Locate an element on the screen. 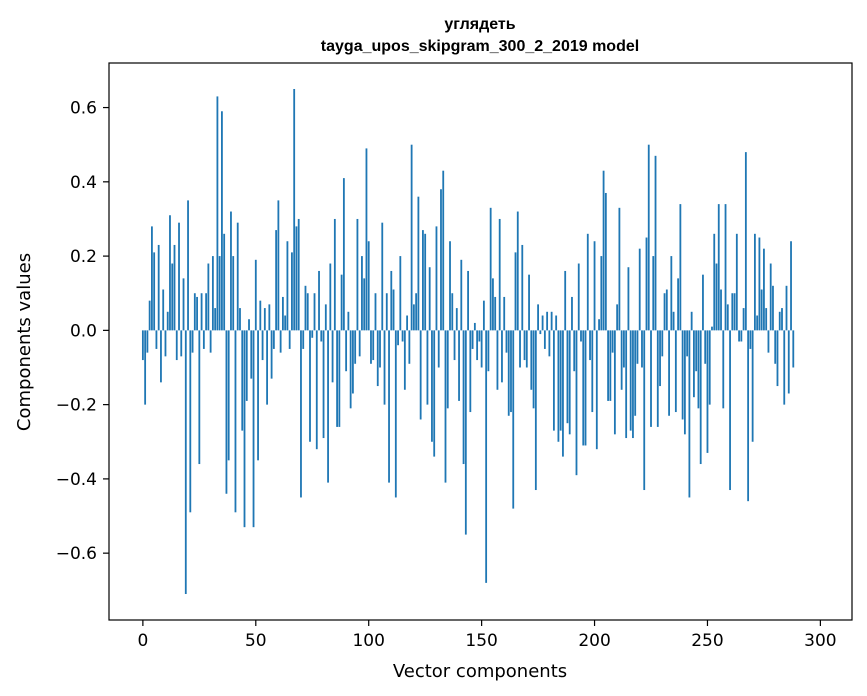 The image size is (867, 696). y-tick-label: 0.0 is located at coordinates (83, 331).